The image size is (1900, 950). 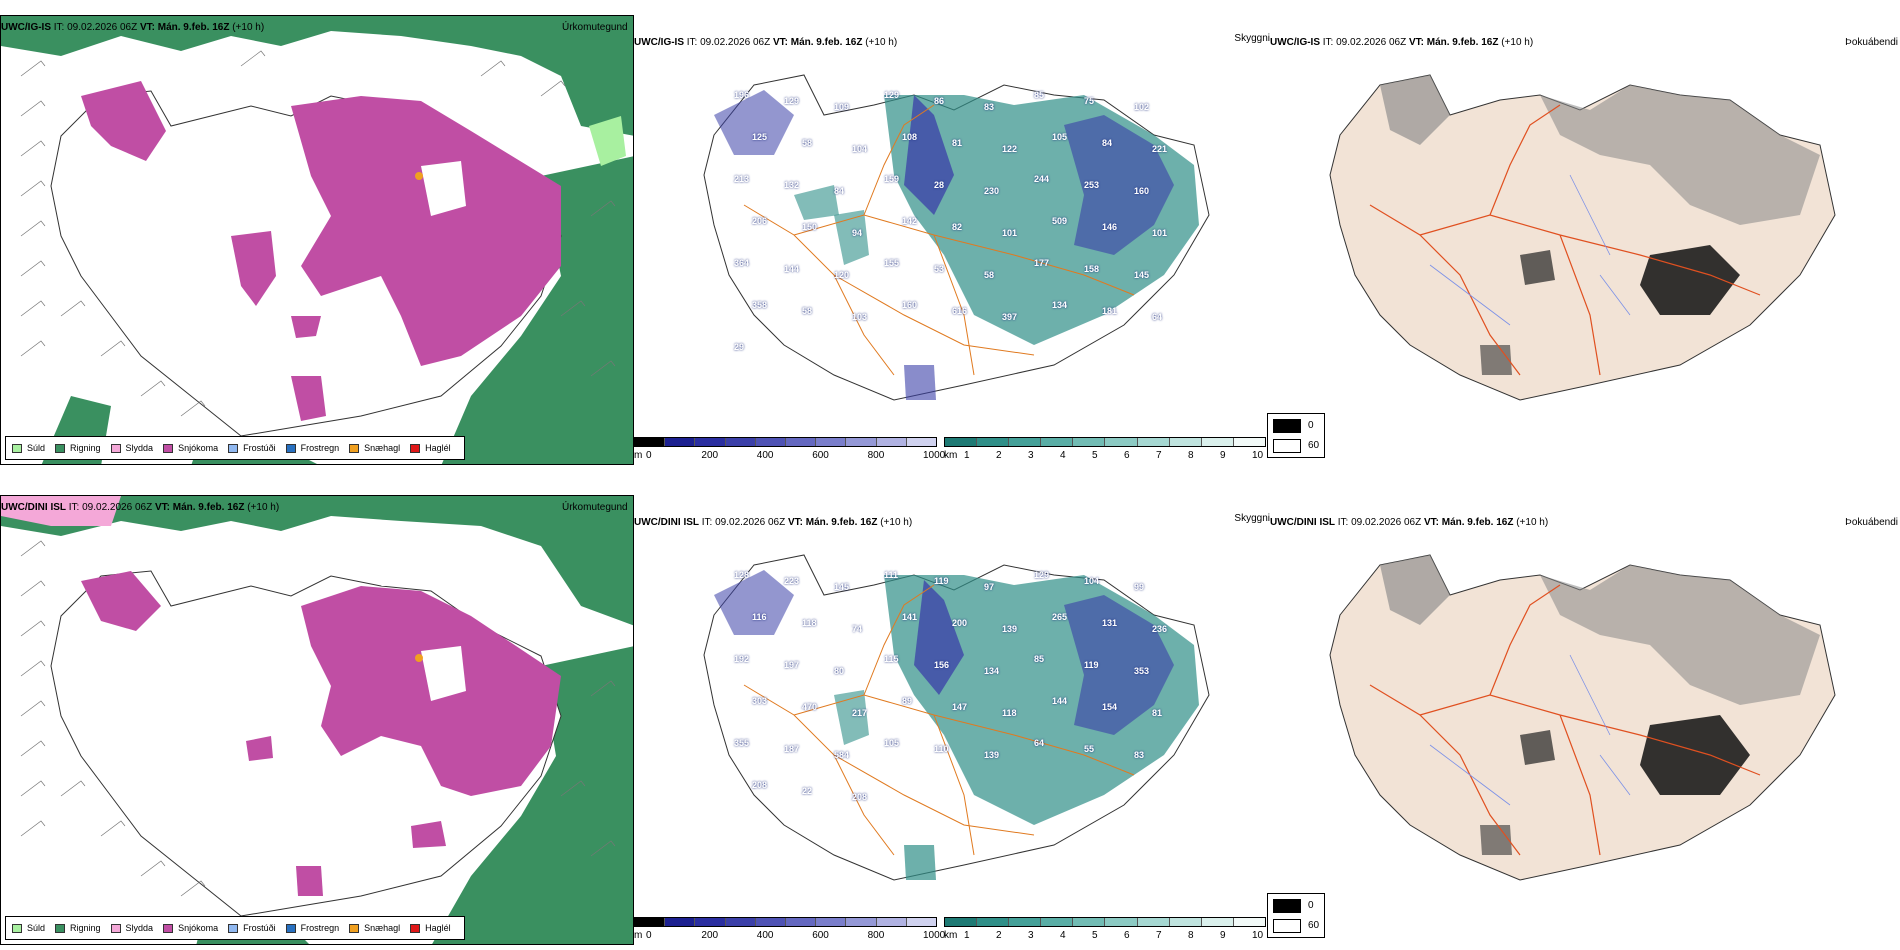 What do you see at coordinates (939, 101) in the screenshot?
I see `cloud-base-value: 86` at bounding box center [939, 101].